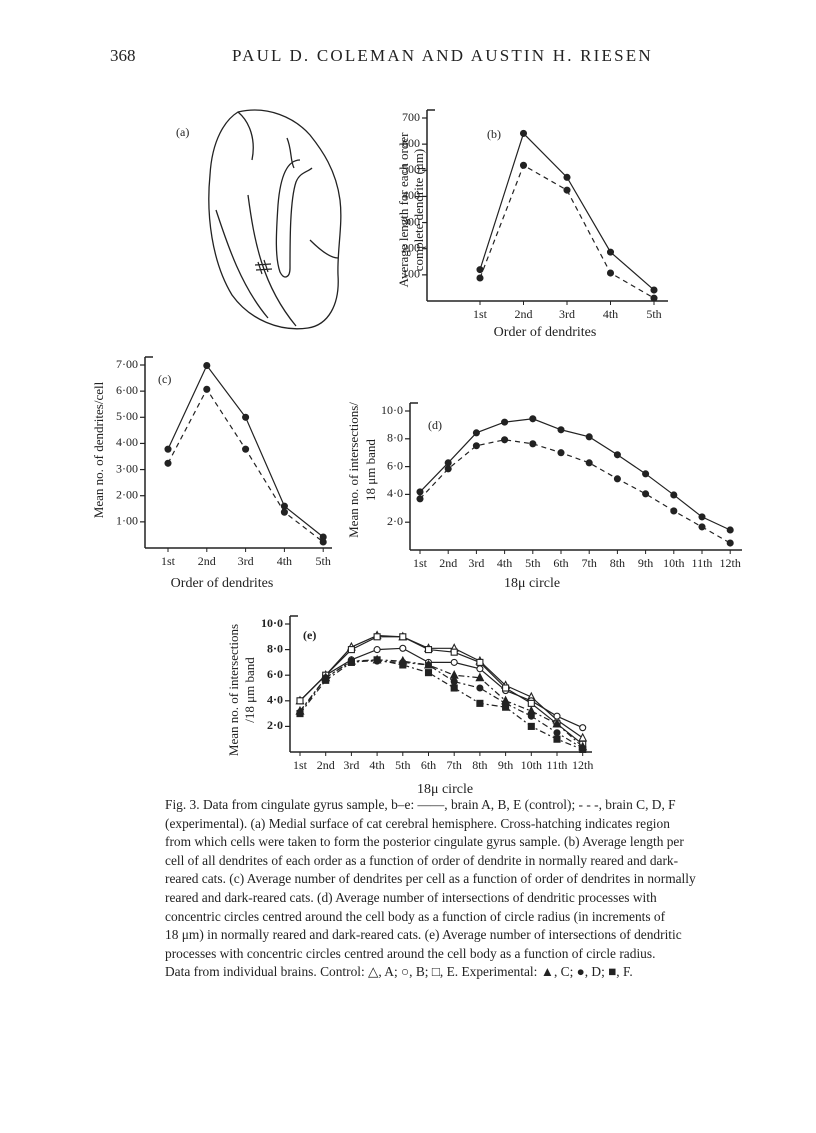 The image size is (816, 1133). Describe the element at coordinates (222, 583) in the screenshot. I see `x-axis-label: Order of dendrites` at that location.